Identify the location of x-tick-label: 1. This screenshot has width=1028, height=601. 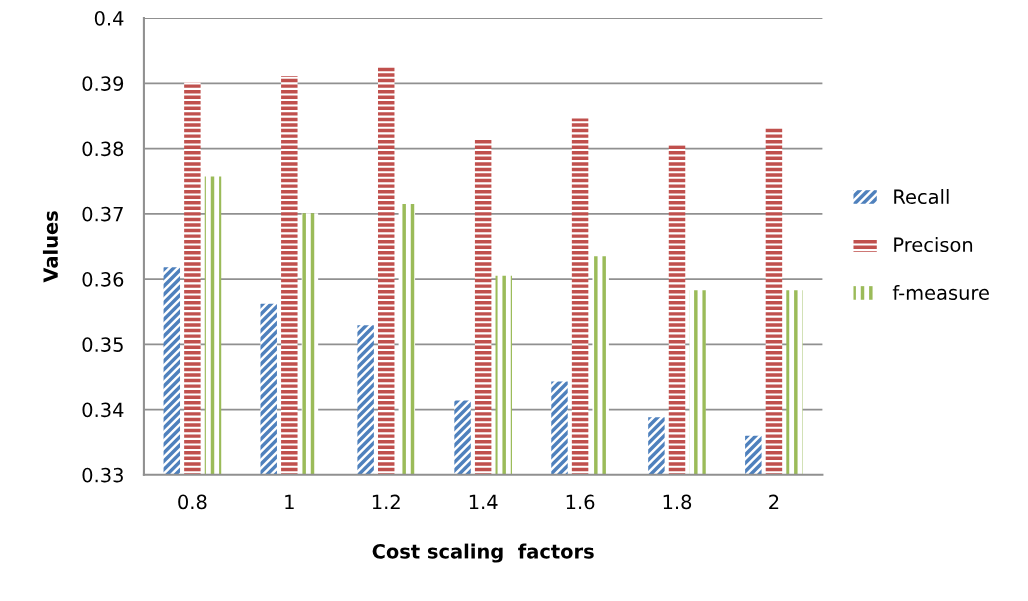
(289, 502).